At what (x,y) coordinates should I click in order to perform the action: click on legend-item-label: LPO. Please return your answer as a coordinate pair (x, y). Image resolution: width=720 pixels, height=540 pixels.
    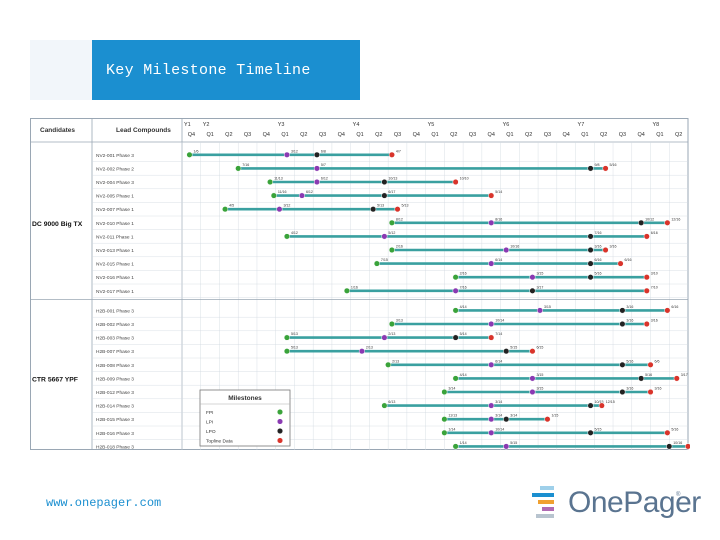
    Looking at the image, I should click on (211, 432).